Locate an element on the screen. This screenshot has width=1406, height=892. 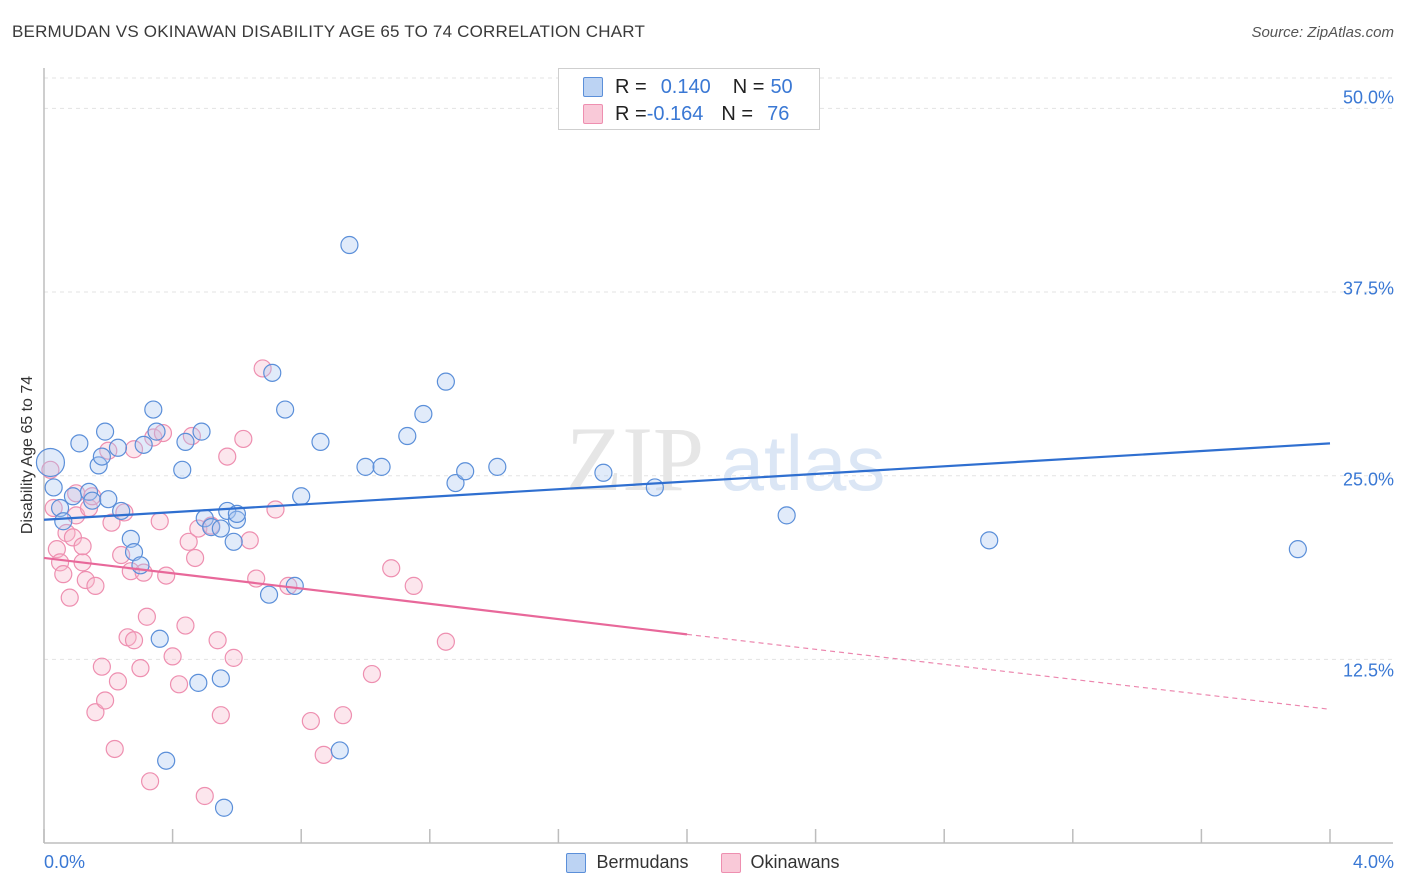
okinawan-trend-extension is located at coordinates (1008, 671).